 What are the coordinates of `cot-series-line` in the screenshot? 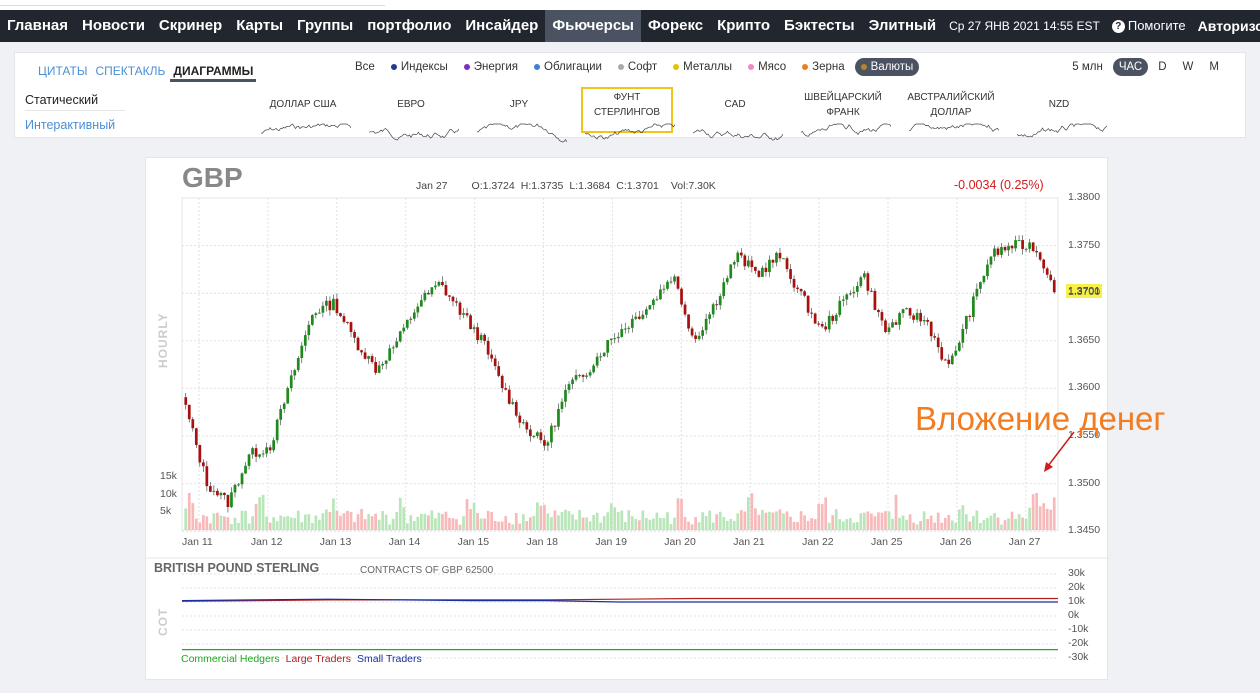 It's located at (619, 600).